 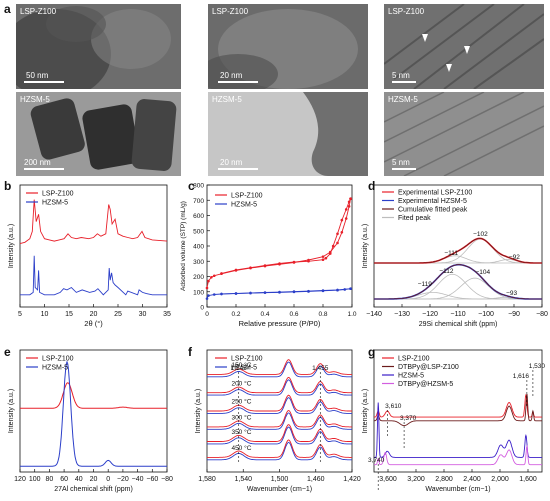 What do you see at coordinates (239, 368) in the screenshot?
I see `pyir-annotation: 1,545` at bounding box center [239, 368].